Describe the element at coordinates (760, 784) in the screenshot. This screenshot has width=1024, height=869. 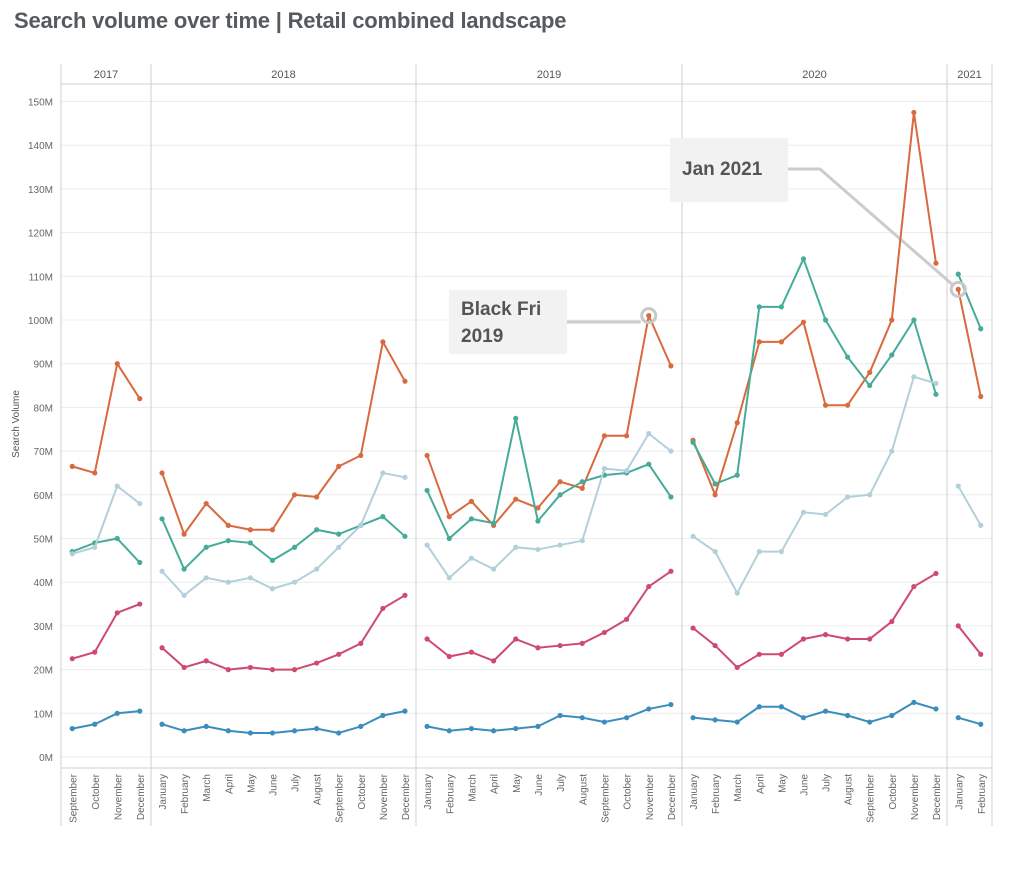
I see `x-tick-label: April` at that location.